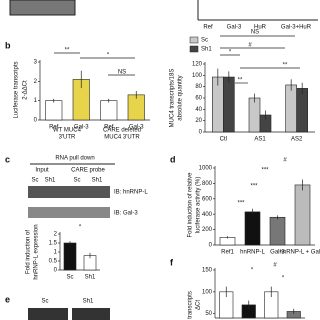 Image resolution: width=320 pixels, height=320 pixels. Describe the element at coordinates (173, 159) in the screenshot. I see `panel-label: d` at that location.